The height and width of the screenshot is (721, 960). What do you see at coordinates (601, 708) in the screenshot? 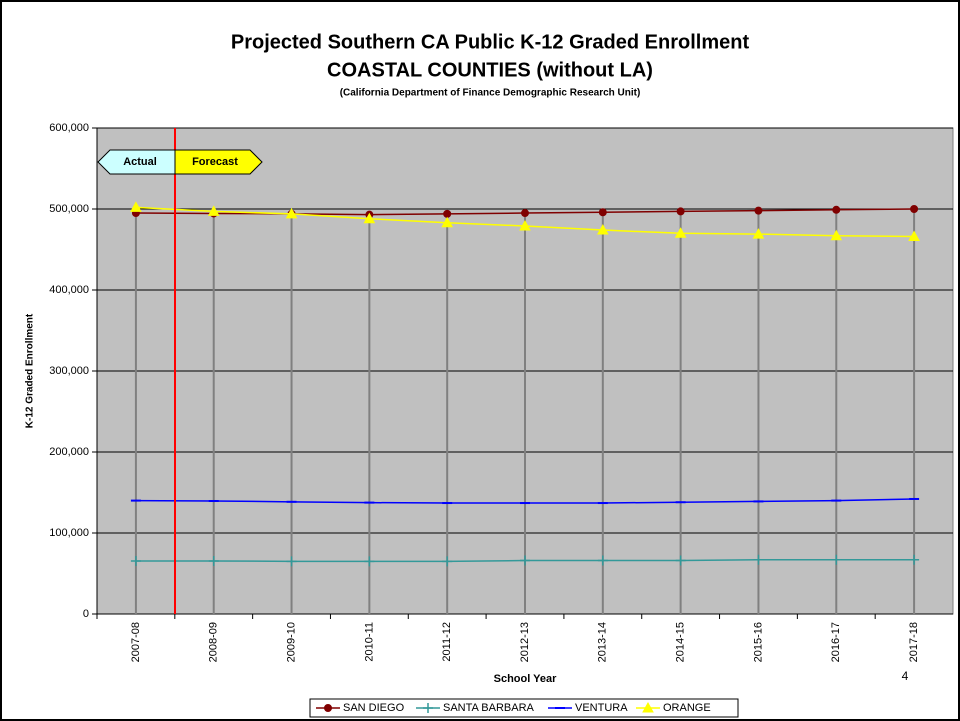
I see `legend-label: VENTURA` at bounding box center [601, 708].